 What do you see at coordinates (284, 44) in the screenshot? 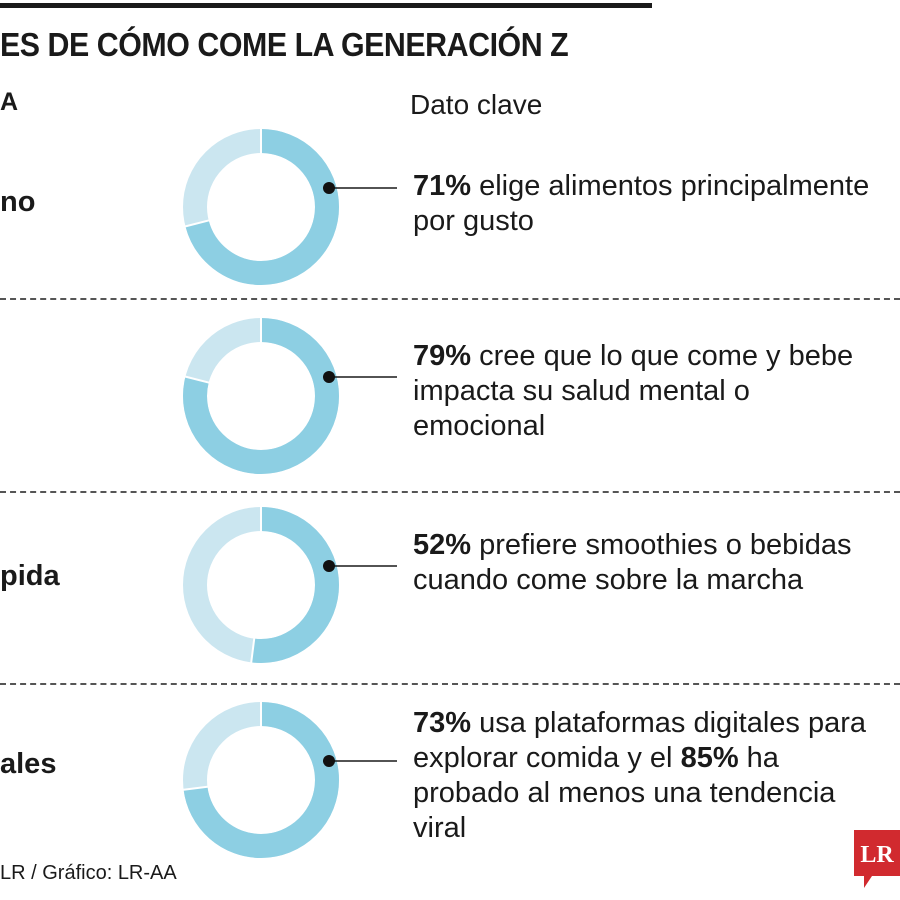
I see `page-title: ES DE CÓMO COME LA GENERACIÓN Z` at bounding box center [284, 44].